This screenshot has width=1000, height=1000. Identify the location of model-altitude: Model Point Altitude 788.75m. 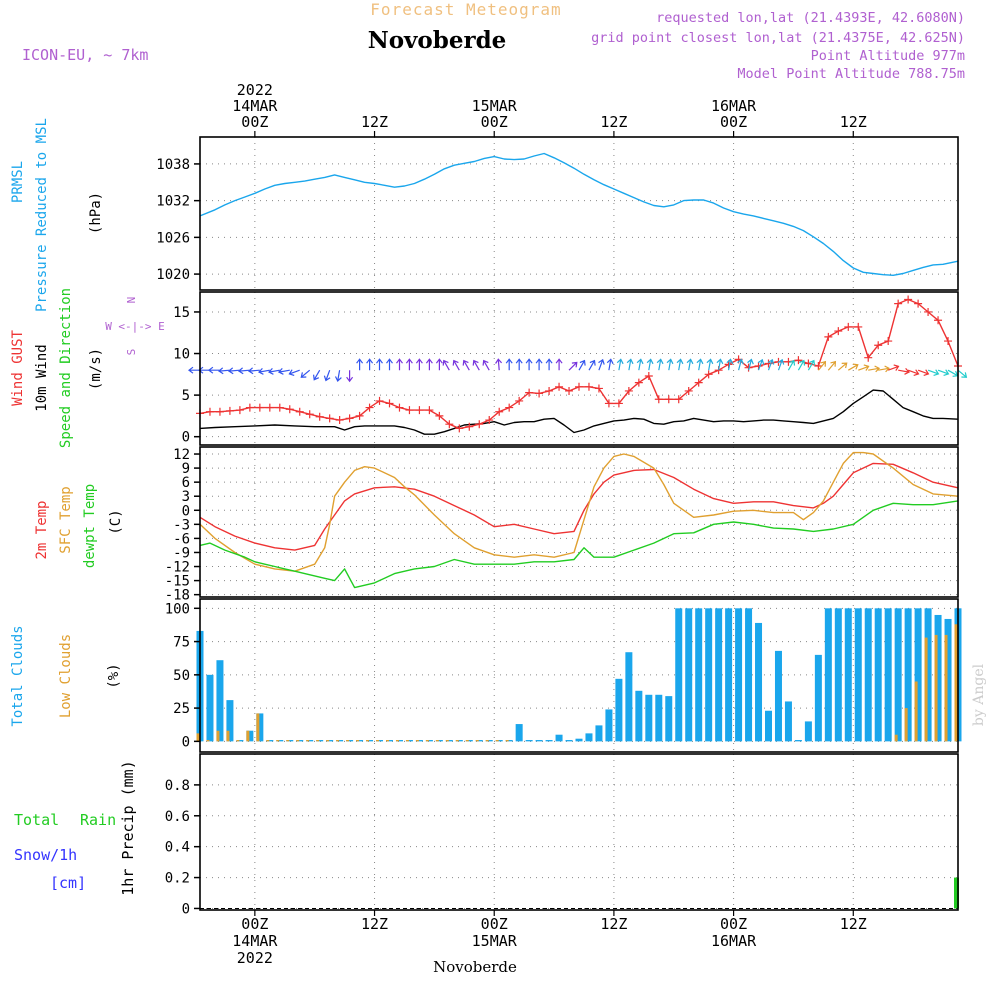
(851, 74).